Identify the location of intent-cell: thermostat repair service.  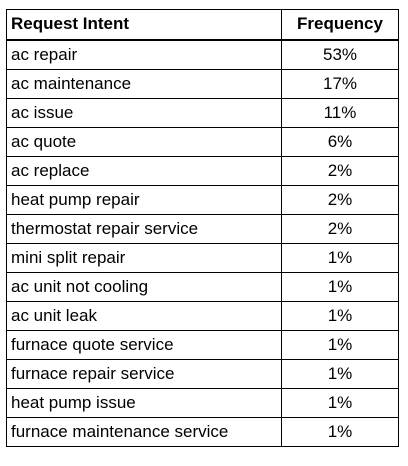
(144, 228).